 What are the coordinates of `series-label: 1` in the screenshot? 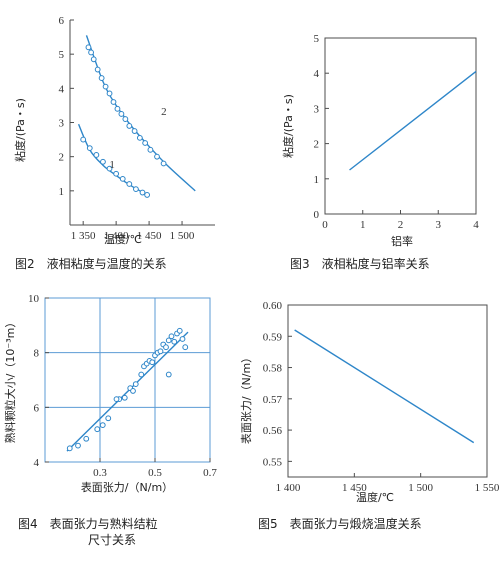 It's located at (112, 165).